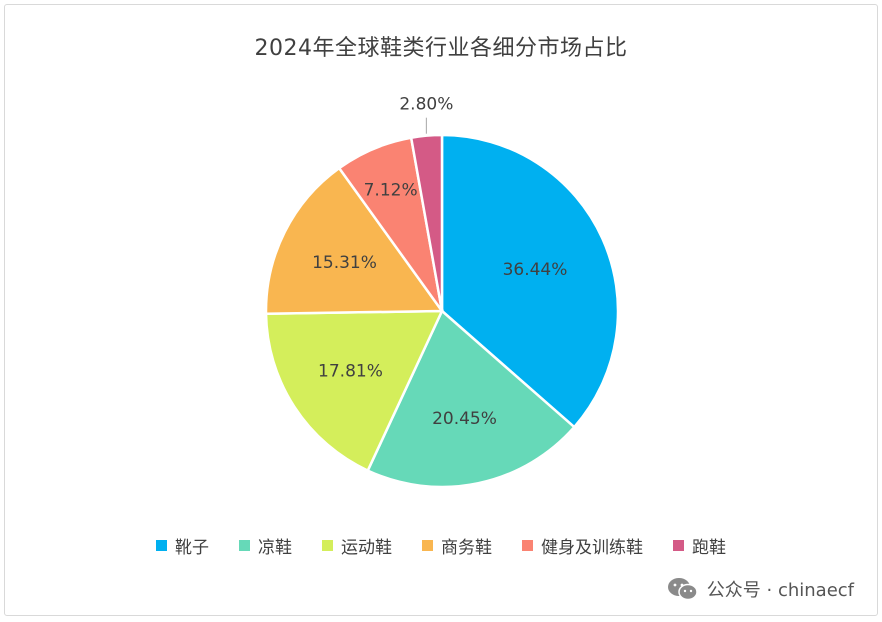  I want to click on chart-title: 2024年全球鞋类行业各细分市场占比, so click(441, 48).